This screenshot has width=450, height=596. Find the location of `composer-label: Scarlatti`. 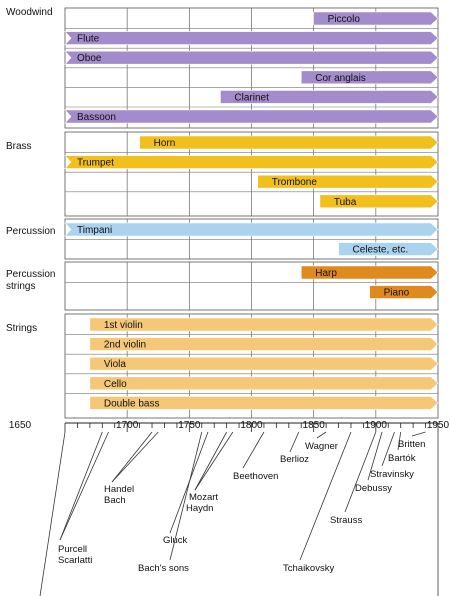

composer-label: Scarlatti is located at coordinates (75, 560).